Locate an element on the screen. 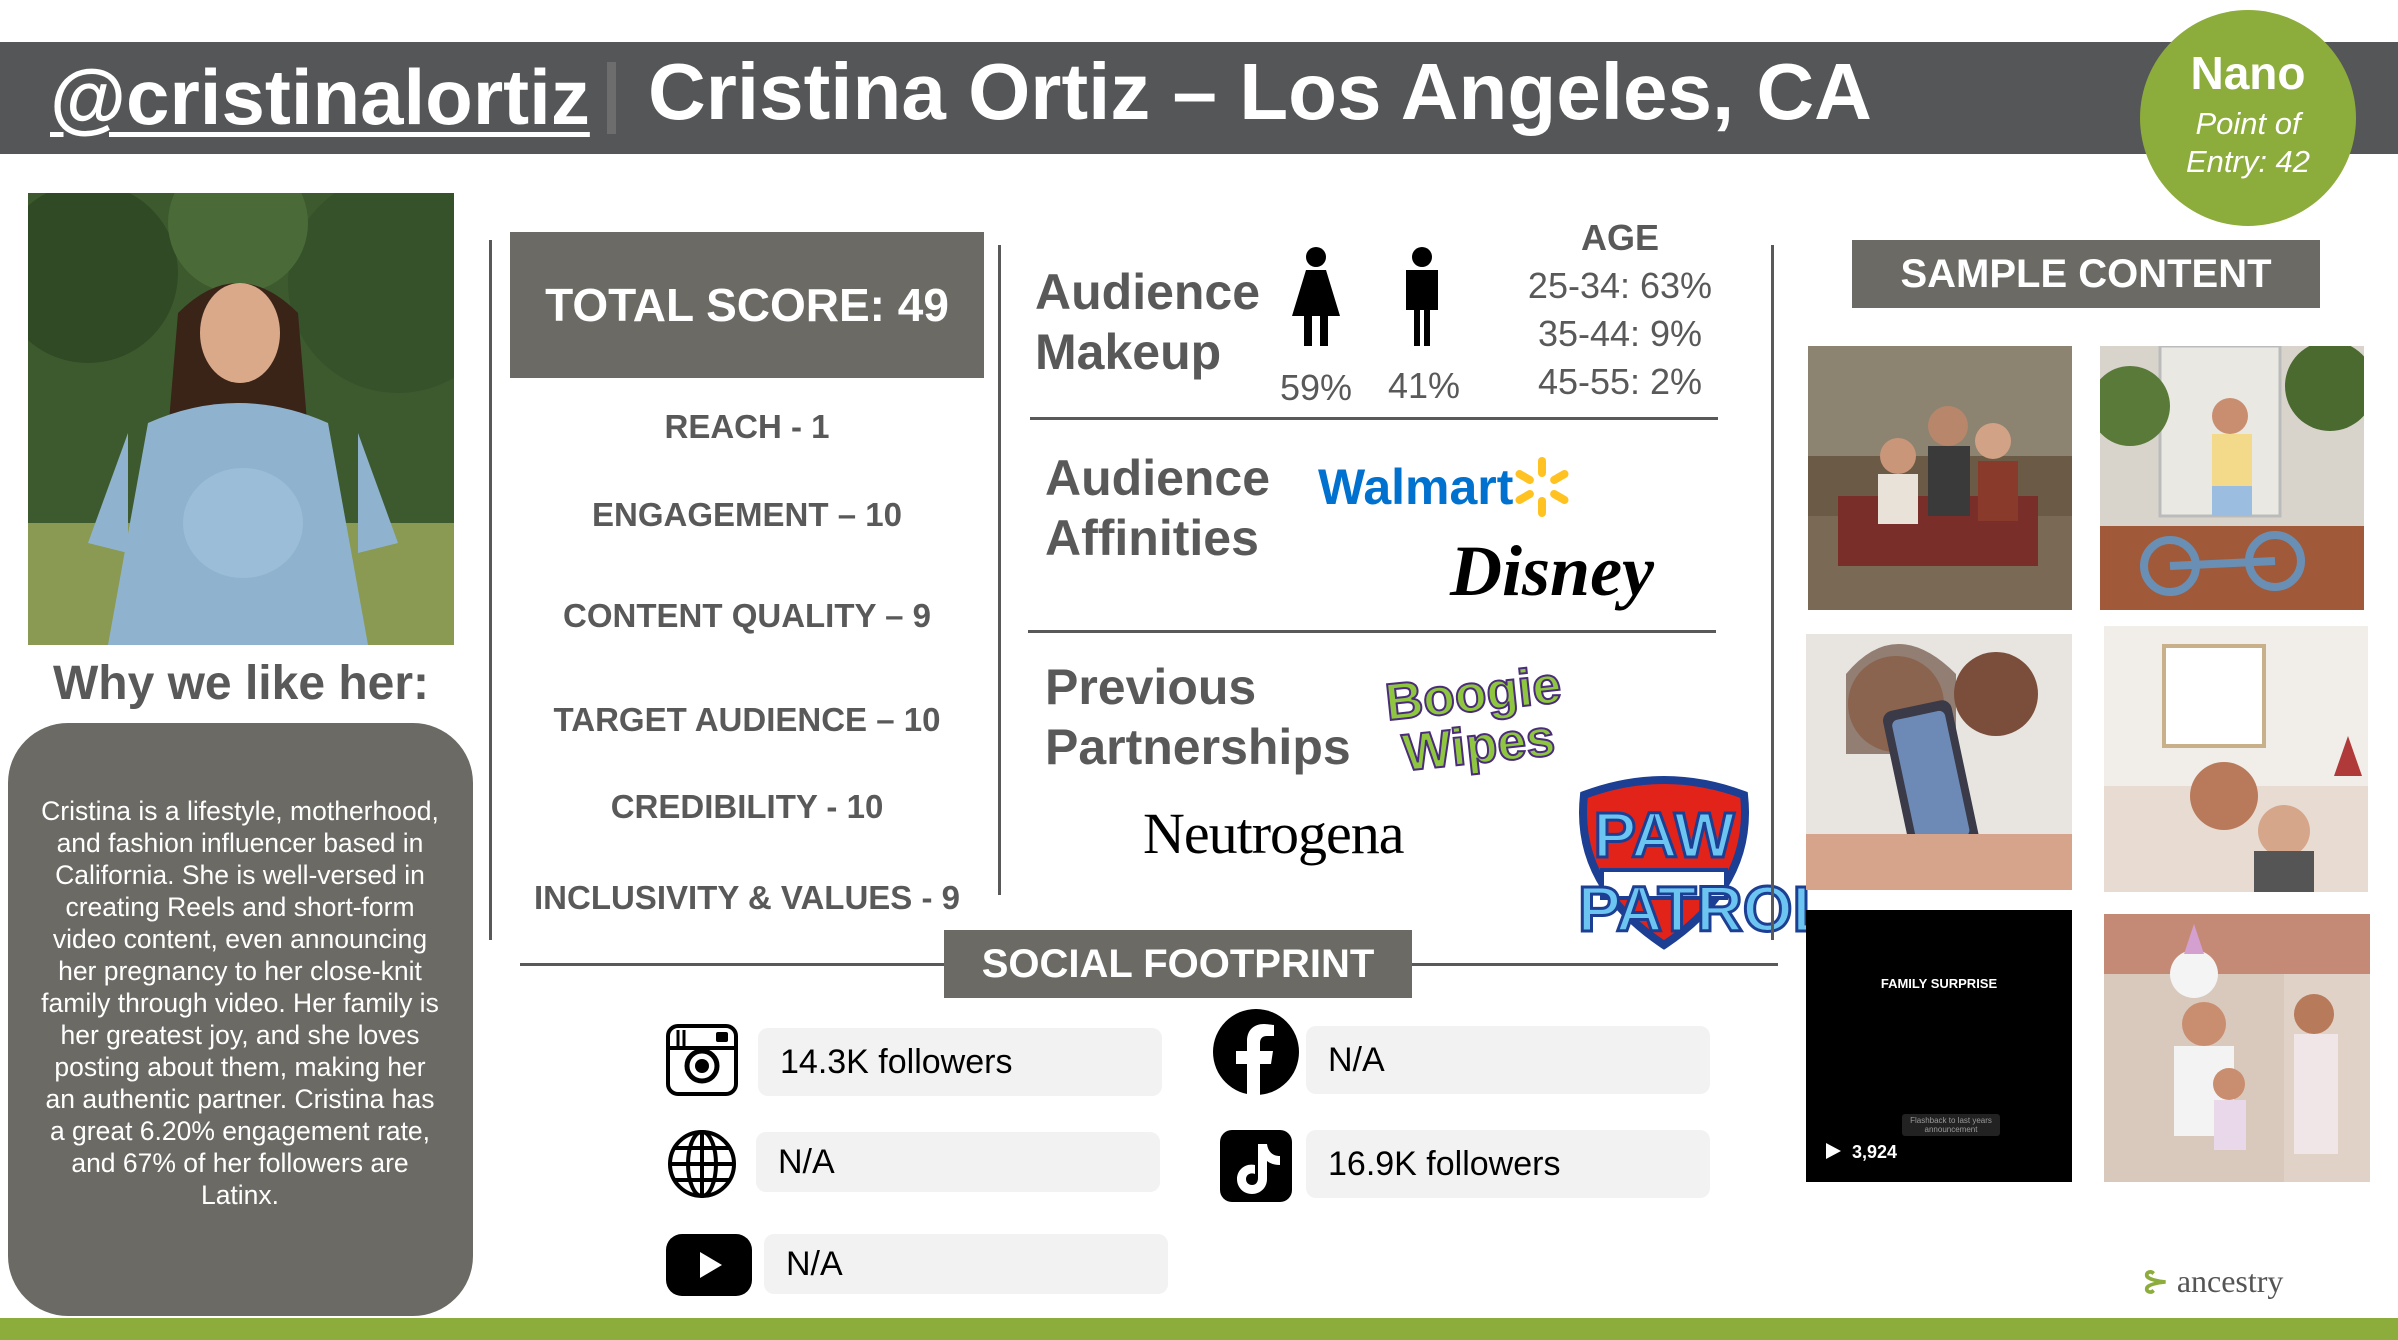 Image resolution: width=2398 pixels, height=1340 pixels. affinities-title-1: Audience is located at coordinates (1158, 478).